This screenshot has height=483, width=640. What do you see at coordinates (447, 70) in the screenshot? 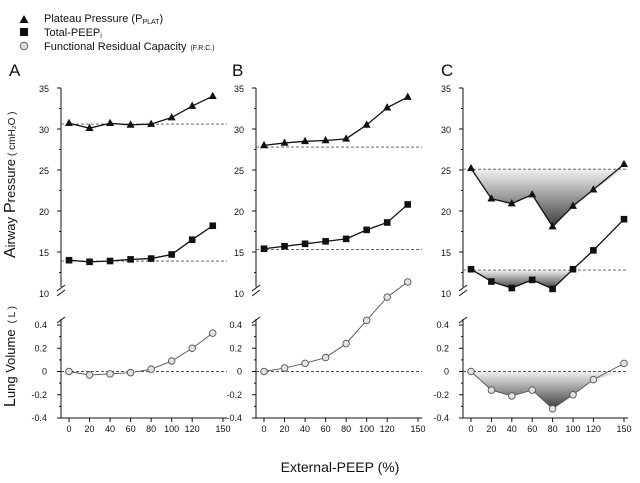
I see `panel-letter: C` at bounding box center [447, 70].